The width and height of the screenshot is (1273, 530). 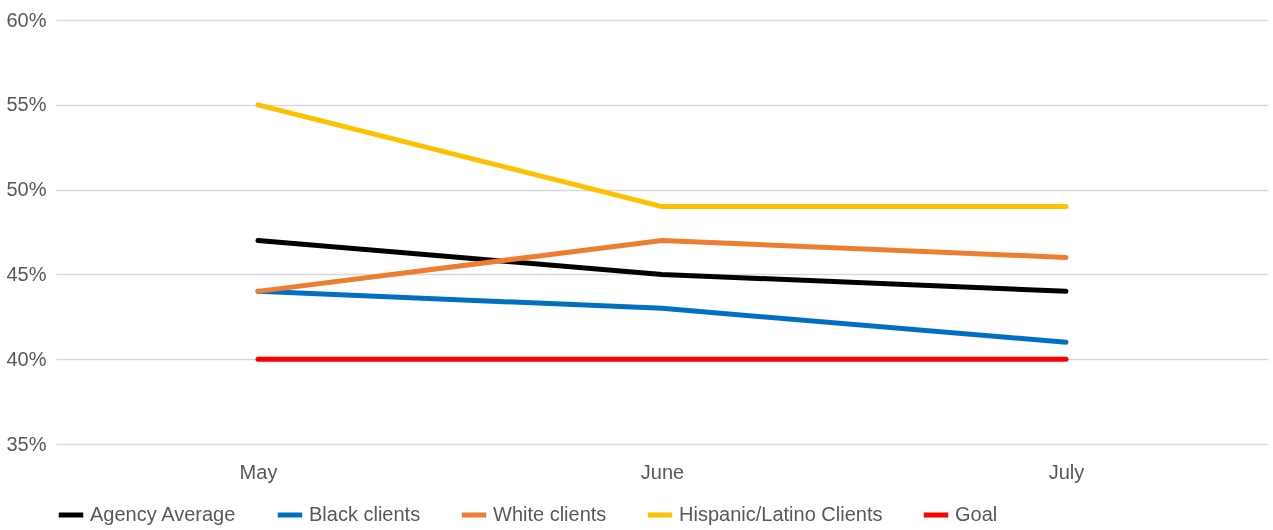 What do you see at coordinates (1066, 471) in the screenshot?
I see `x-tick-label: July` at bounding box center [1066, 471].